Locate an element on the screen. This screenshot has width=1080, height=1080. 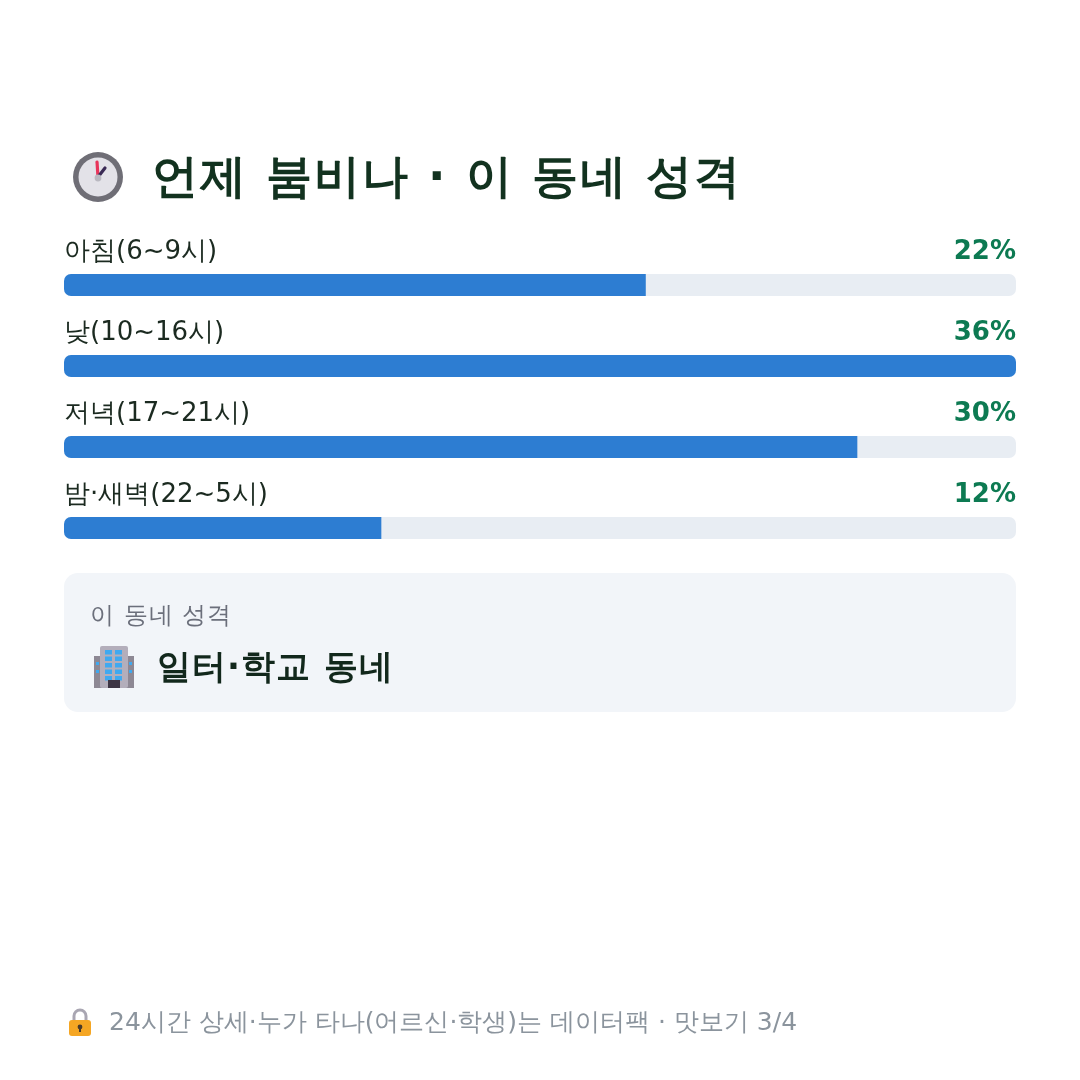
data-label: 22% is located at coordinates (984, 250).